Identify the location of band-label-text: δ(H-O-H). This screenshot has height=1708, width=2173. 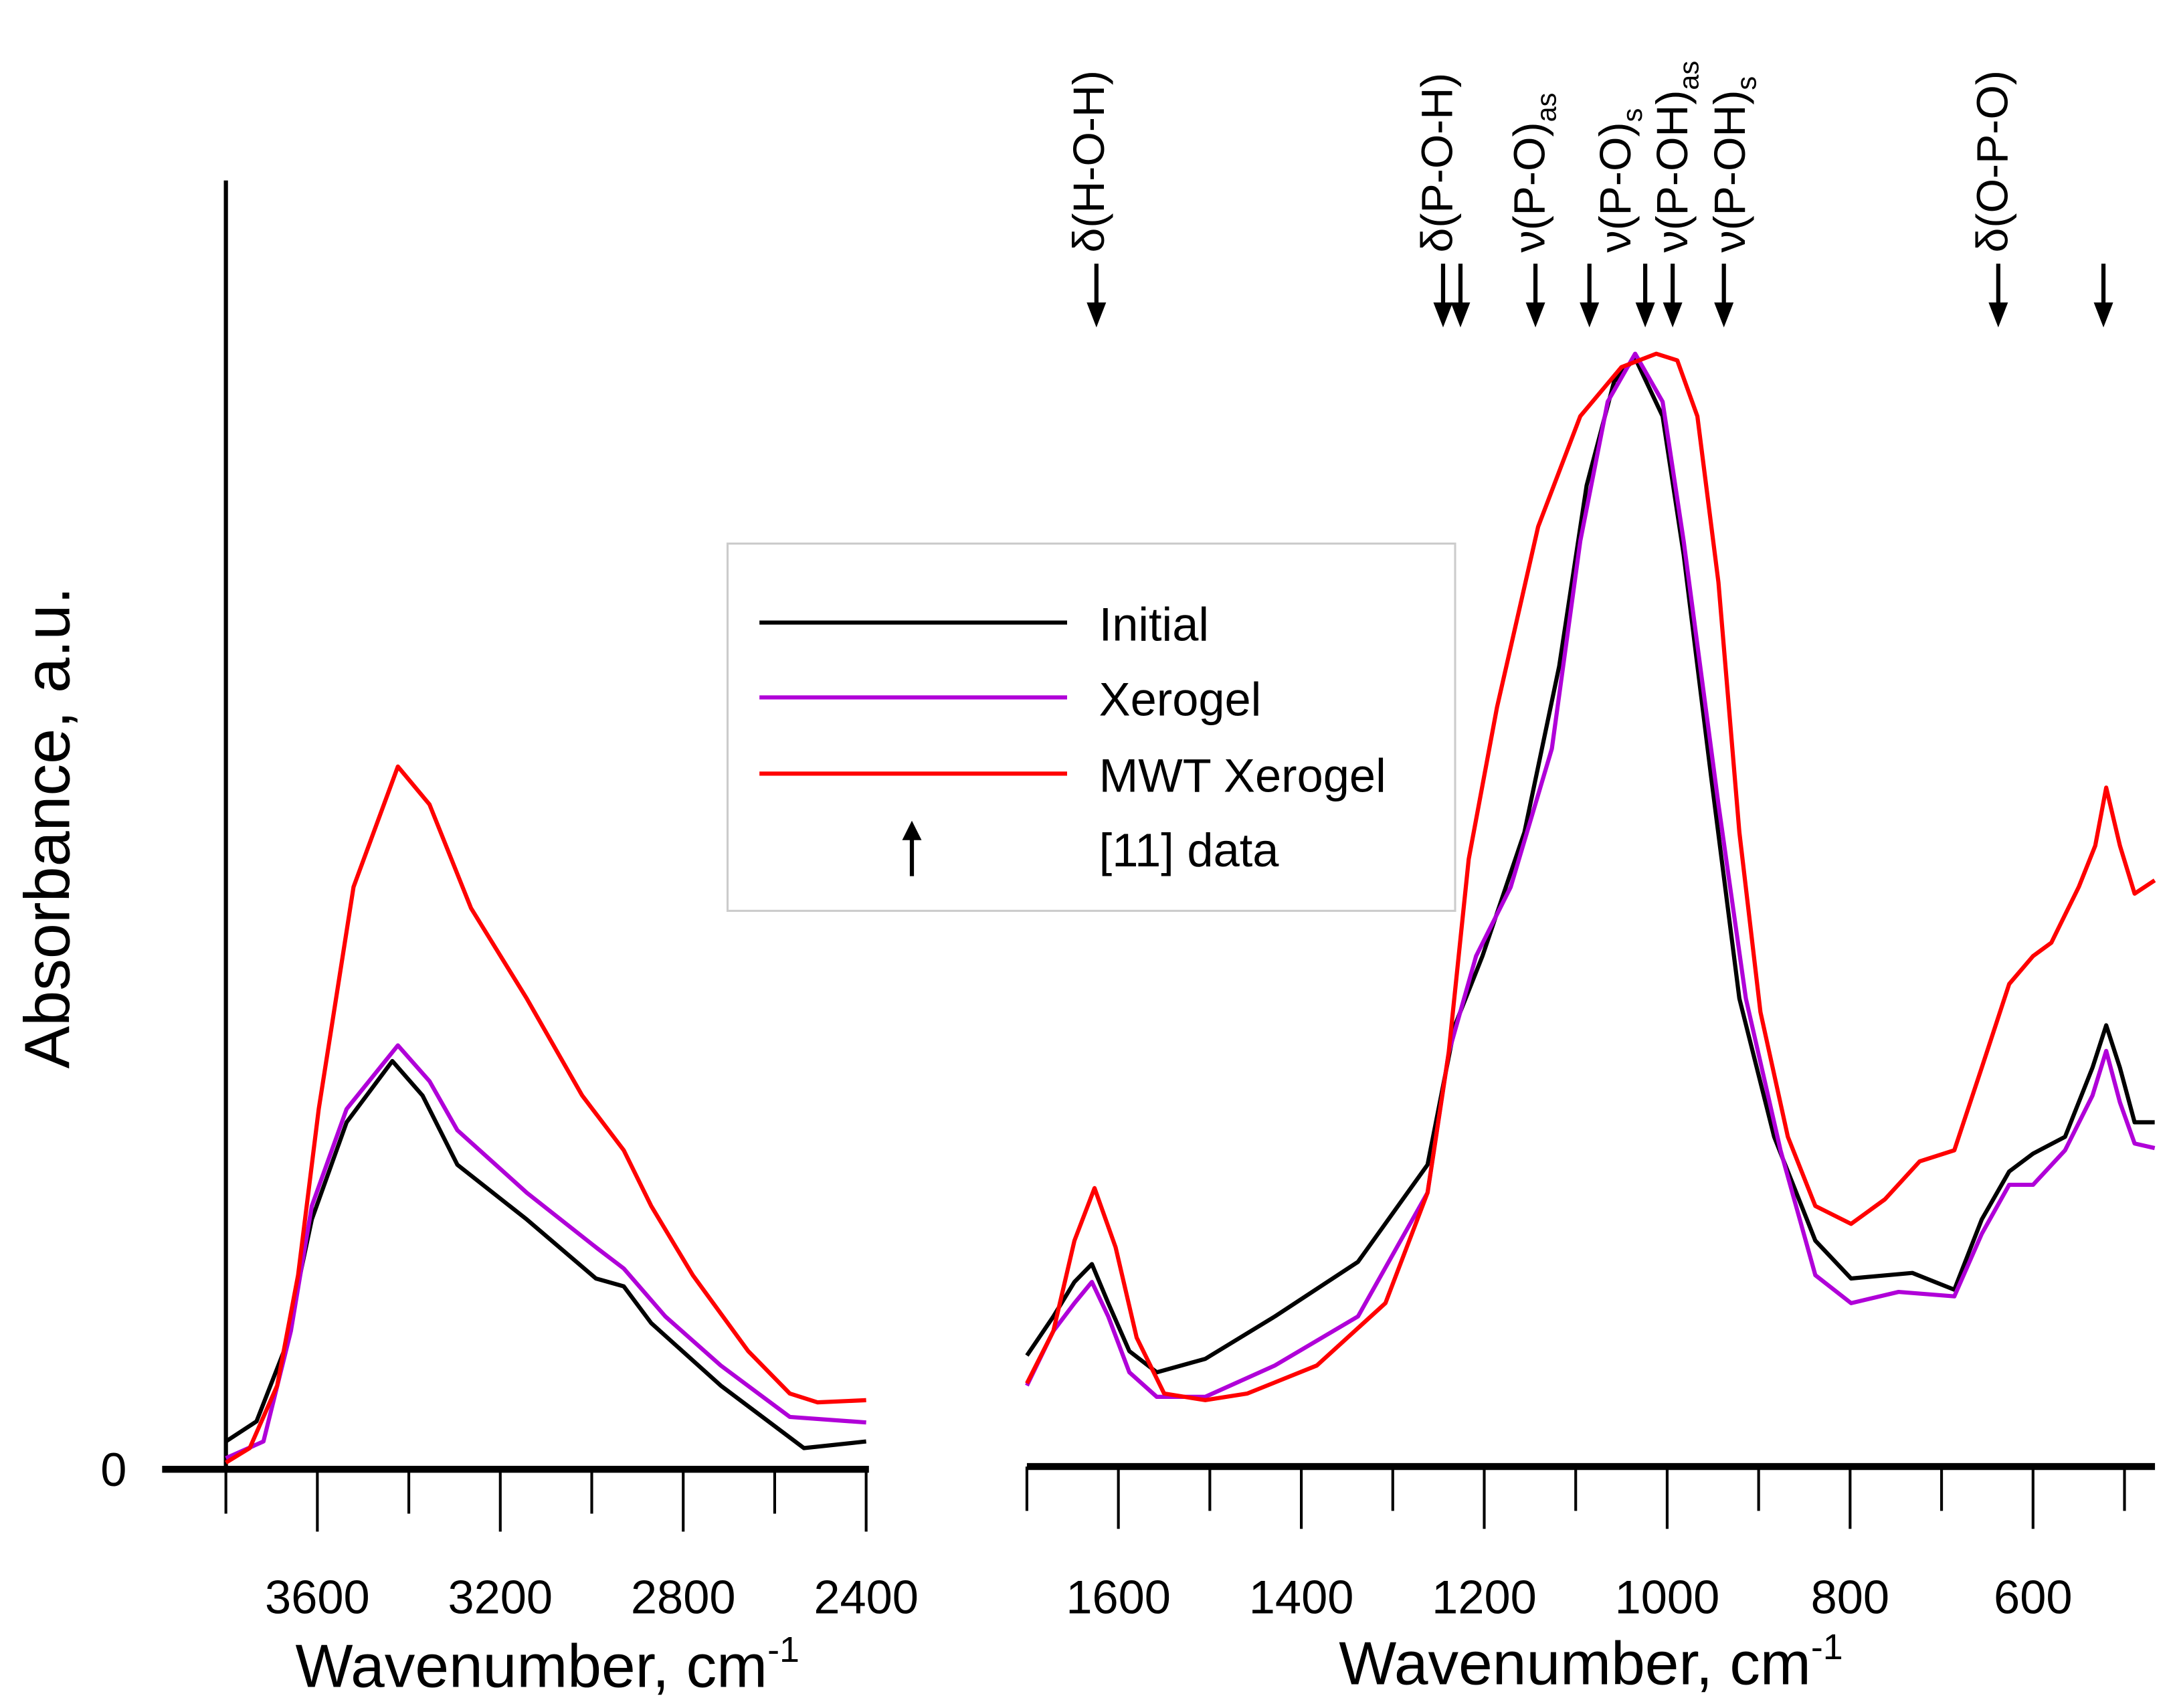
(1089, 161).